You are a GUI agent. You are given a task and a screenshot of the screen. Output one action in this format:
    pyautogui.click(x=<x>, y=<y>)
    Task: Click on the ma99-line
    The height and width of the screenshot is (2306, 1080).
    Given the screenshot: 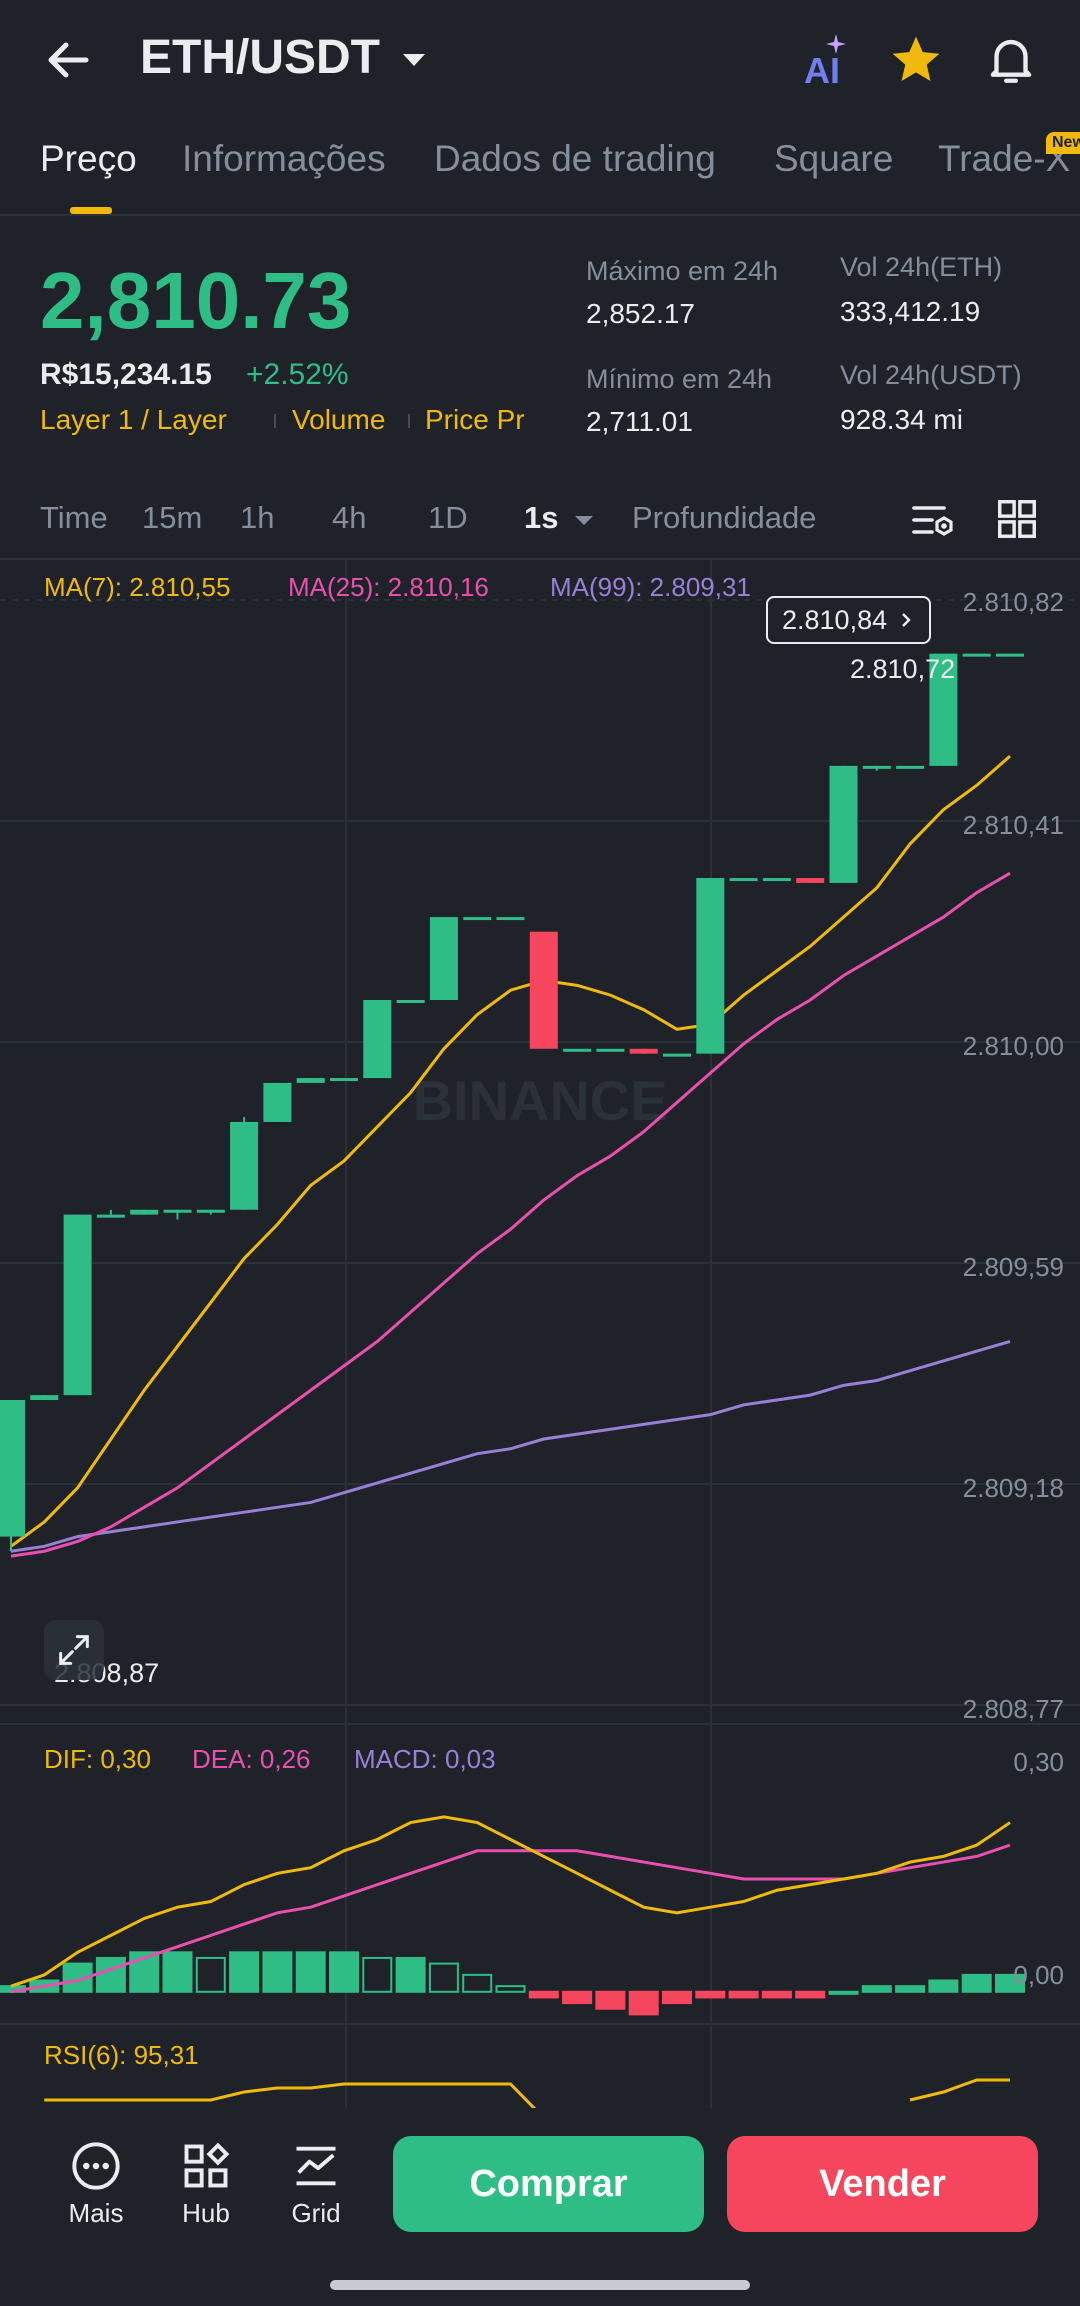 What is the action you would take?
    pyautogui.click(x=510, y=1446)
    